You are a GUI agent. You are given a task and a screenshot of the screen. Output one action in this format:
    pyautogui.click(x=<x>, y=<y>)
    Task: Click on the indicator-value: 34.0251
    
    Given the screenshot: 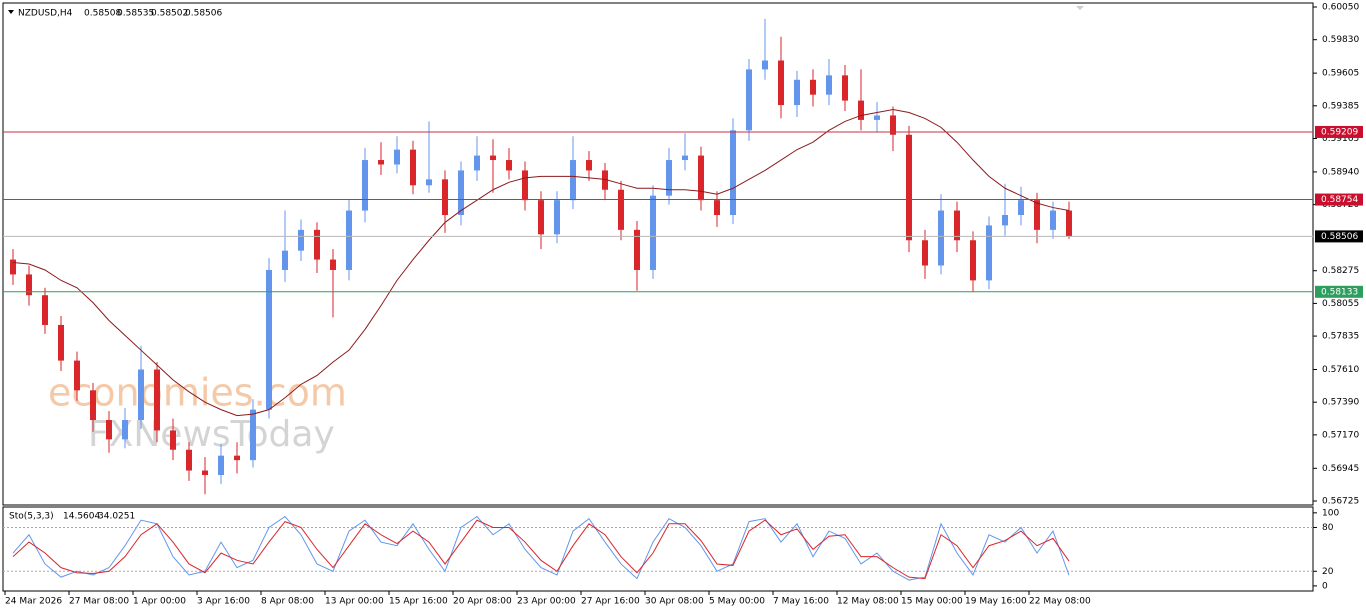 What is the action you would take?
    pyautogui.click(x=116, y=517)
    